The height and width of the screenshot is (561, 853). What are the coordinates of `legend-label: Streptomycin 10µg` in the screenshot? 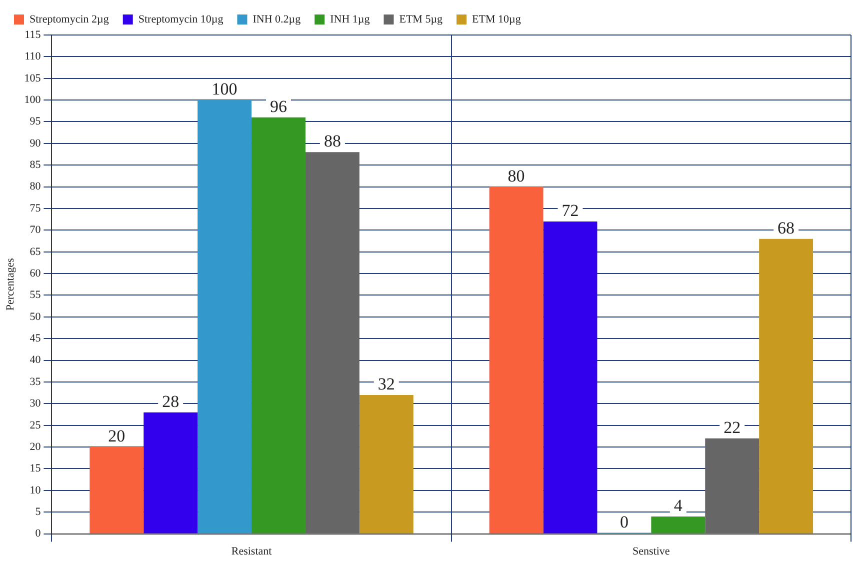 It's located at (181, 19).